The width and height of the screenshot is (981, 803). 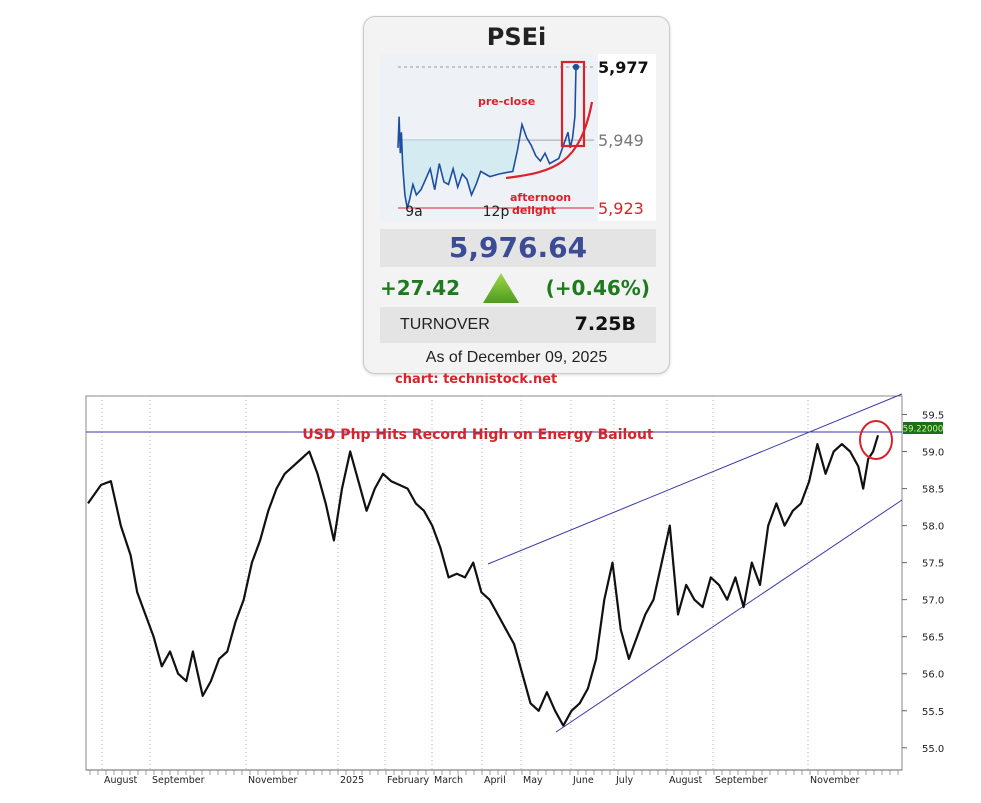 I want to click on change-row: +27.42 (+0.46%), so click(x=518, y=289).